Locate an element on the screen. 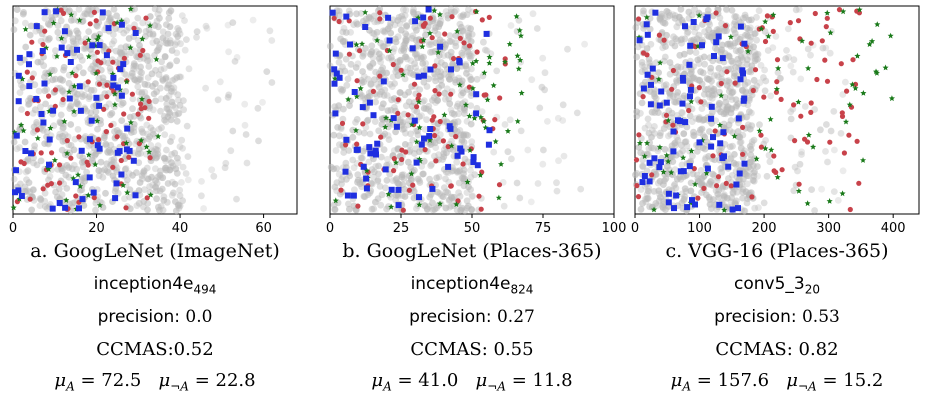 This screenshot has height=398, width=928. x-tick-label: 75 is located at coordinates (543, 228).